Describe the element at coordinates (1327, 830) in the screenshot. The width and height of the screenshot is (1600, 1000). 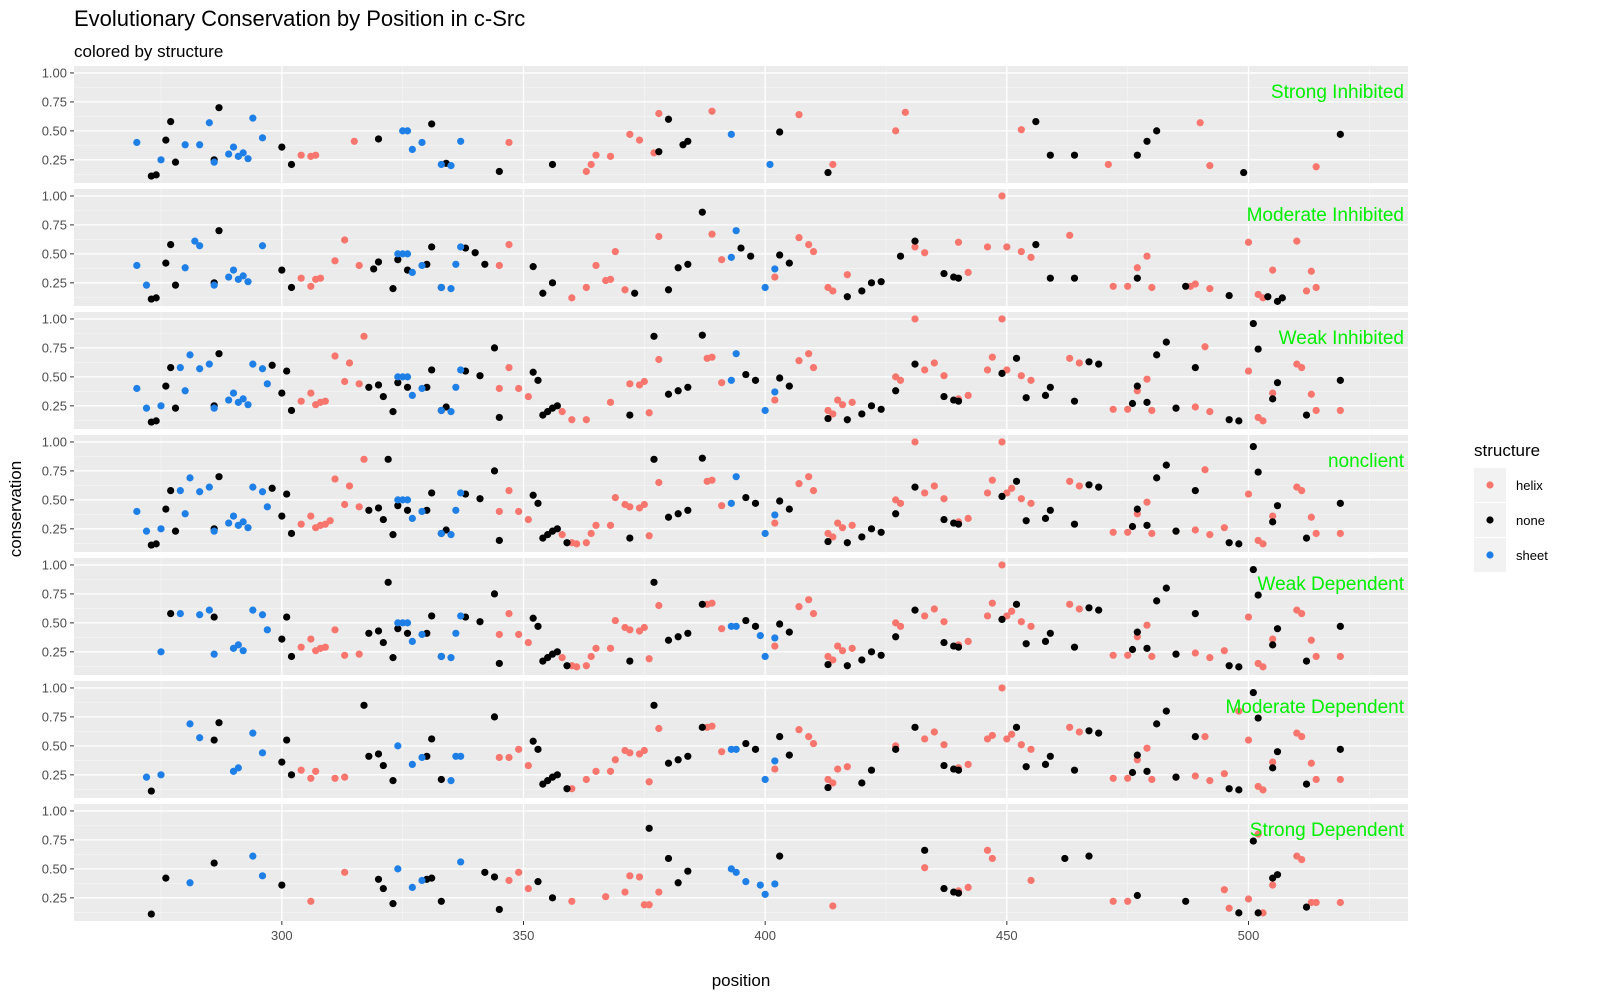
I see `panel-label: Strong Dependent` at that location.